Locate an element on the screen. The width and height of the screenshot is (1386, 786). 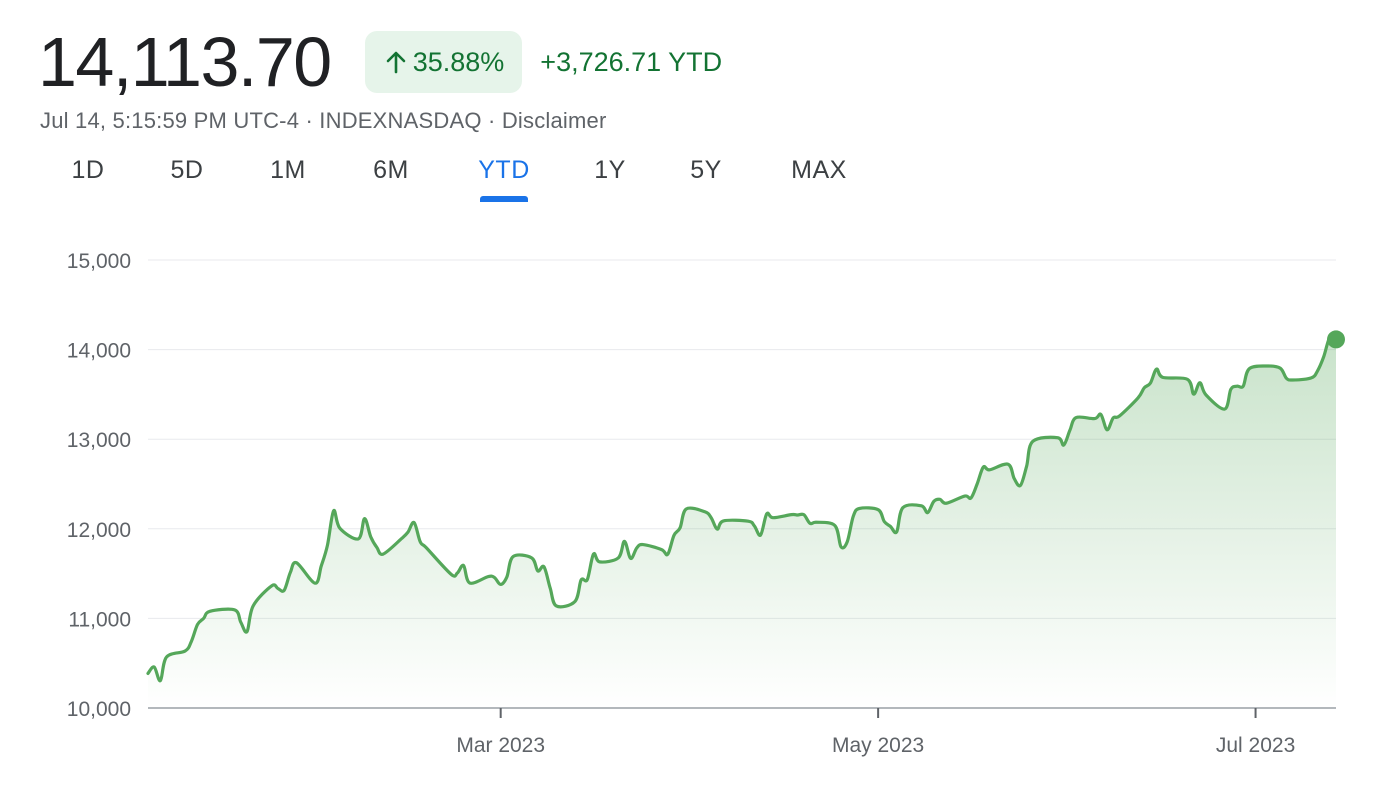
y-tick-label: 14,000 is located at coordinates (99, 351).